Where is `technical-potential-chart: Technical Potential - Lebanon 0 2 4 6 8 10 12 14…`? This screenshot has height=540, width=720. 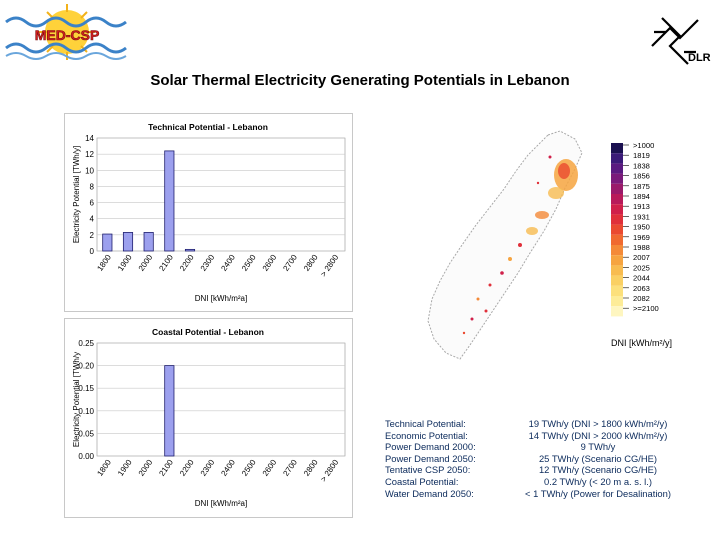
technical-potential-chart: Technical Potential - Lebanon 0 2 4 6 8 10 12 14… is located at coordinates (208, 212).